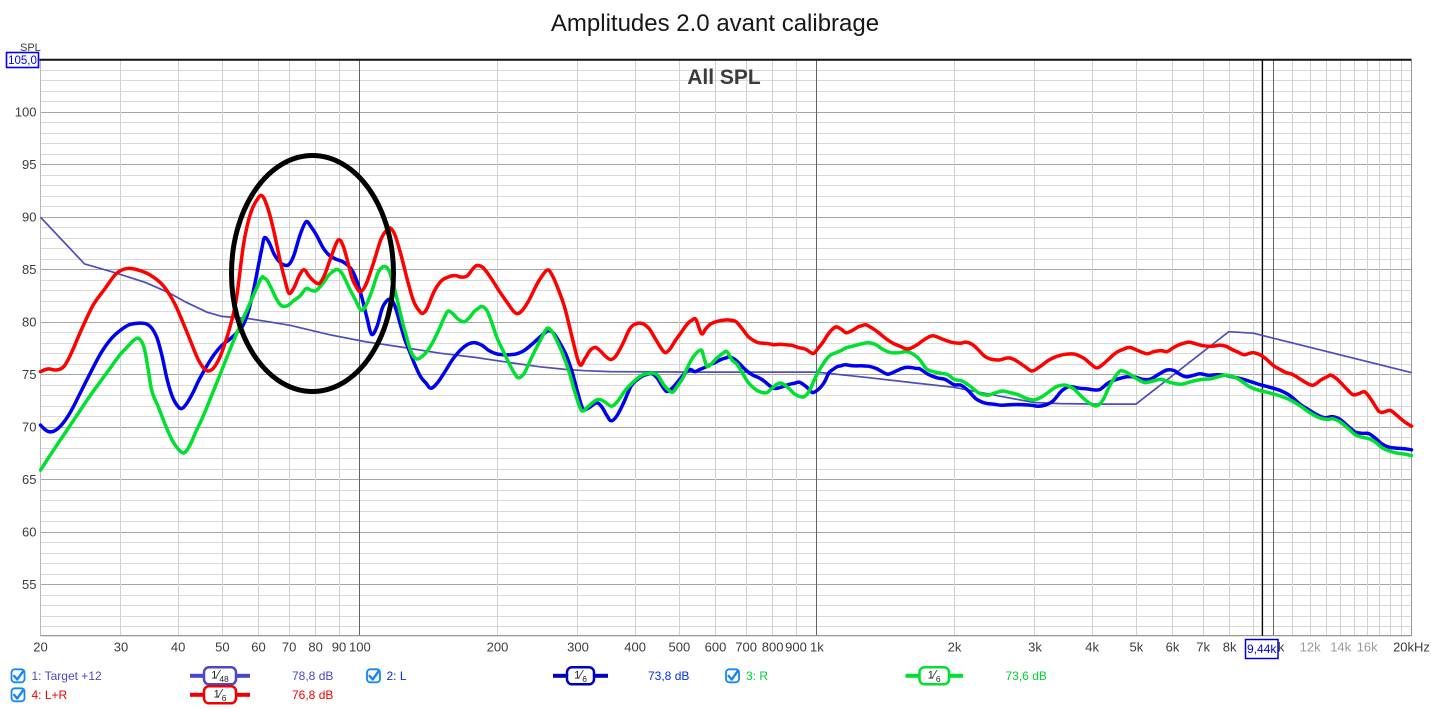  What do you see at coordinates (1137, 647) in the screenshot?
I see `svg-text: 5k` at bounding box center [1137, 647].